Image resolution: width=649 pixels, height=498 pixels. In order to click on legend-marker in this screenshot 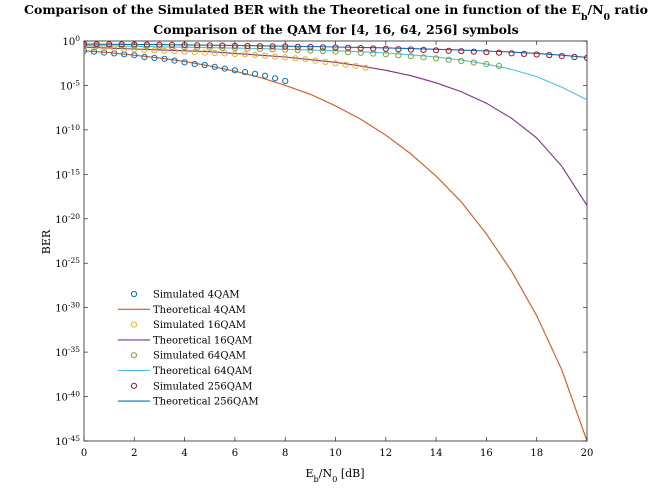, I will do `click(134, 324)`.